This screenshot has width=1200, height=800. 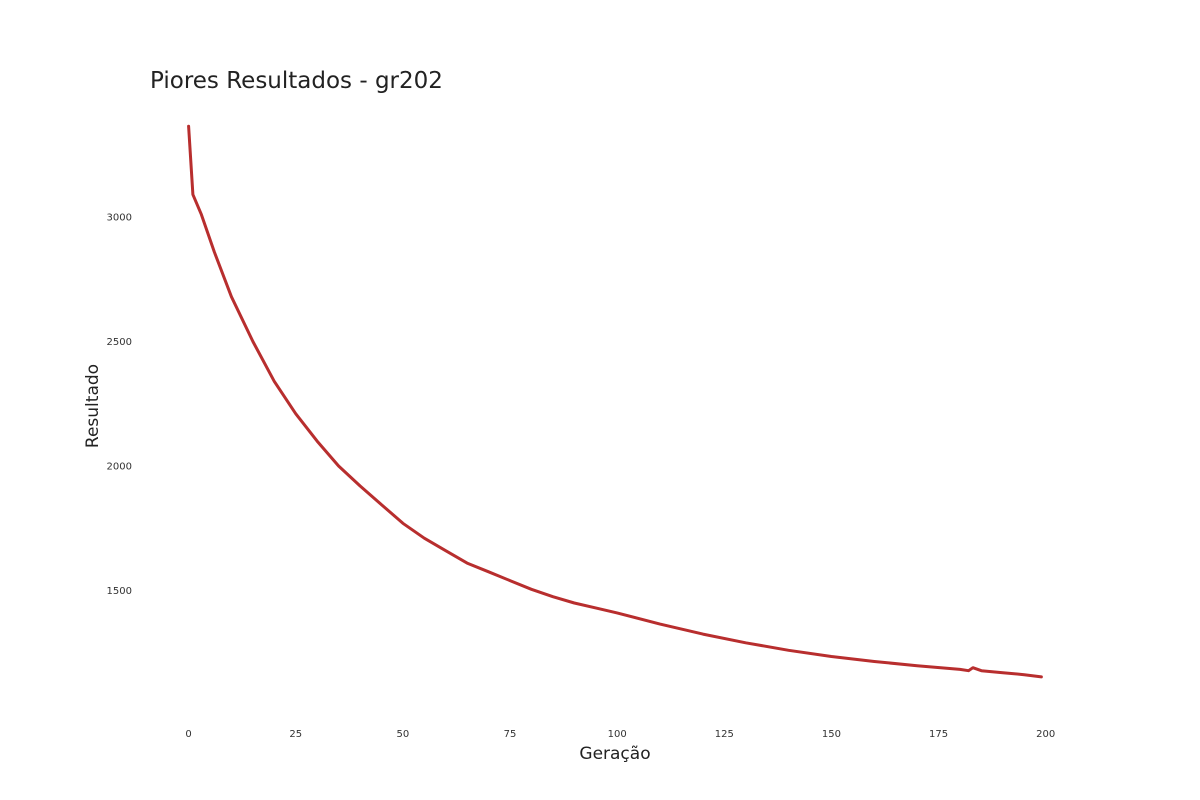 What do you see at coordinates (831, 734) in the screenshot?
I see `x-tick-label: 150` at bounding box center [831, 734].